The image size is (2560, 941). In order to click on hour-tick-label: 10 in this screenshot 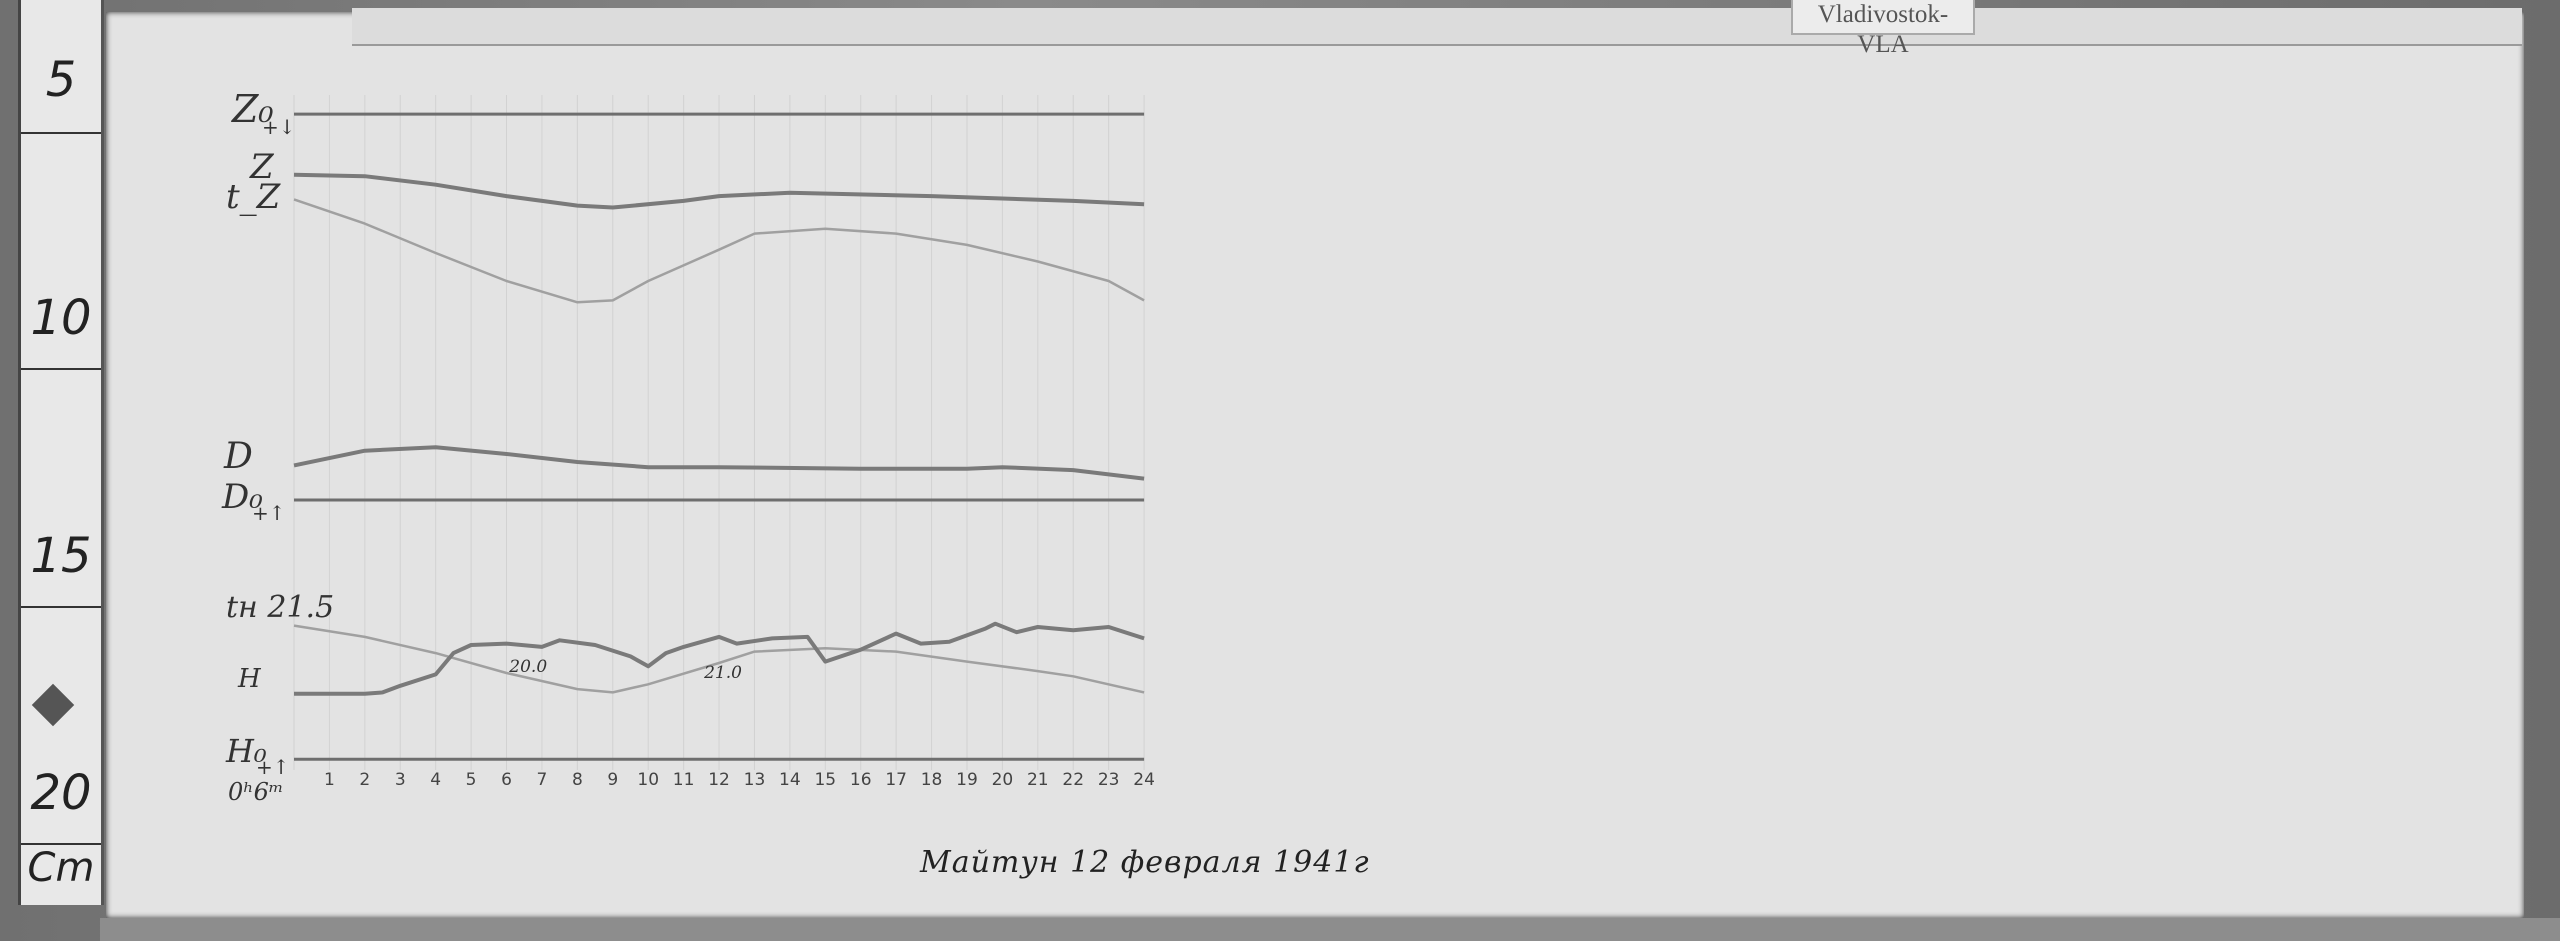, I will do `click(648, 780)`.